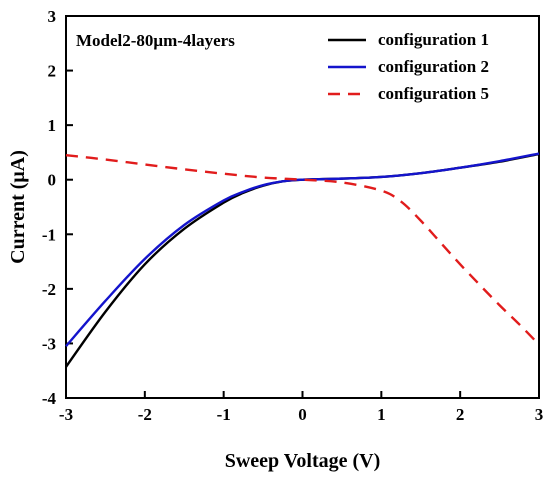 This screenshot has width=550, height=478. Describe the element at coordinates (49, 343) in the screenshot. I see `y-tick-label: -3` at that location.